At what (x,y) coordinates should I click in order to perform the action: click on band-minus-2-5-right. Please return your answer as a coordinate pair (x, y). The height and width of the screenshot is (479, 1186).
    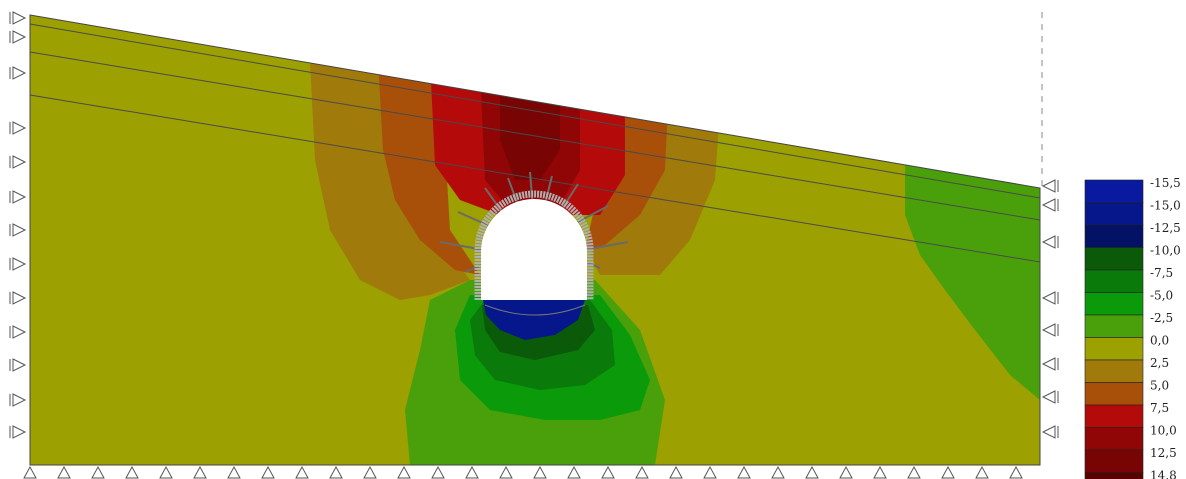
    Looking at the image, I should click on (972, 280).